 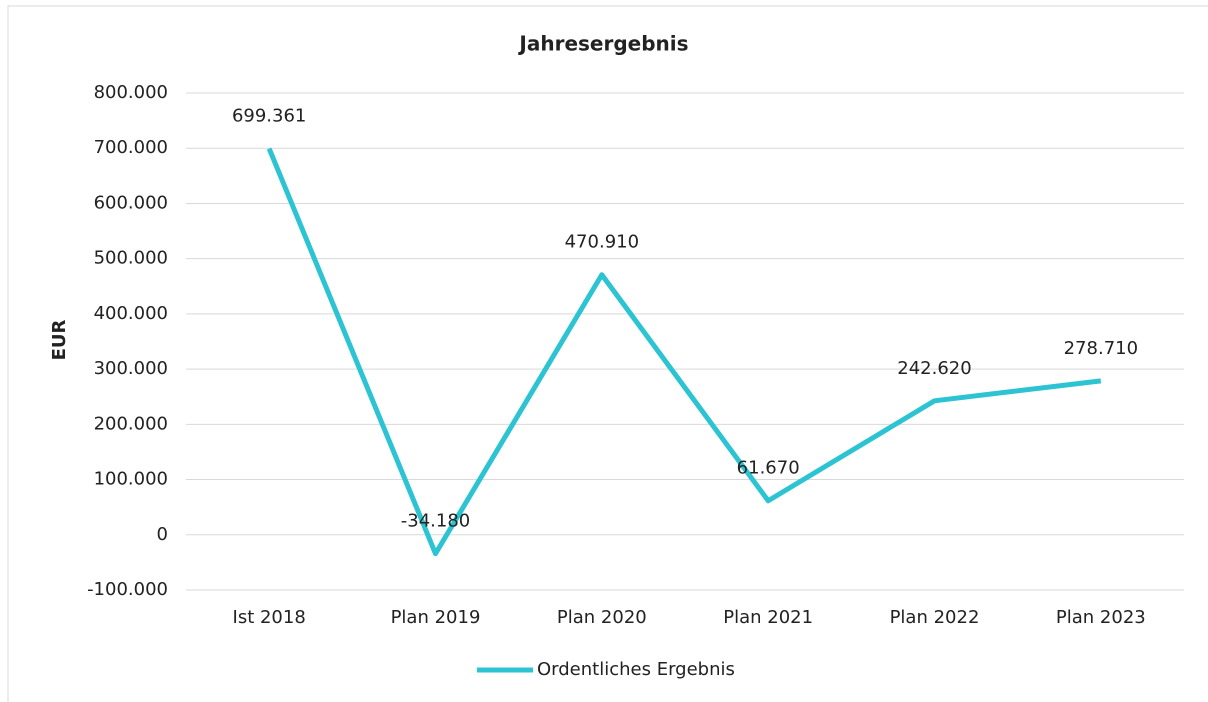 I want to click on legend-label: Ordentliches Ergebnis, so click(x=636, y=669).